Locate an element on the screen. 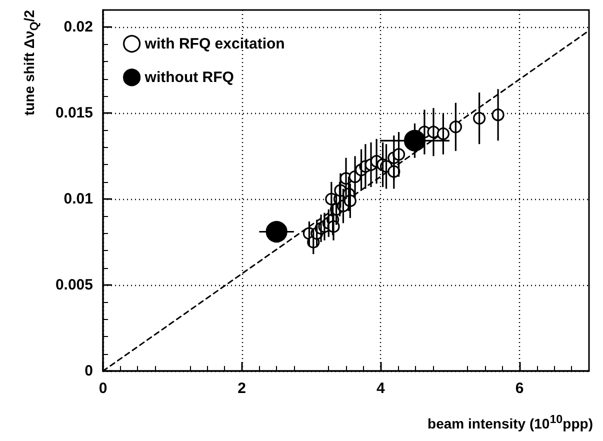 This screenshot has width=603, height=441. x-tick-label: 2 is located at coordinates (242, 388).